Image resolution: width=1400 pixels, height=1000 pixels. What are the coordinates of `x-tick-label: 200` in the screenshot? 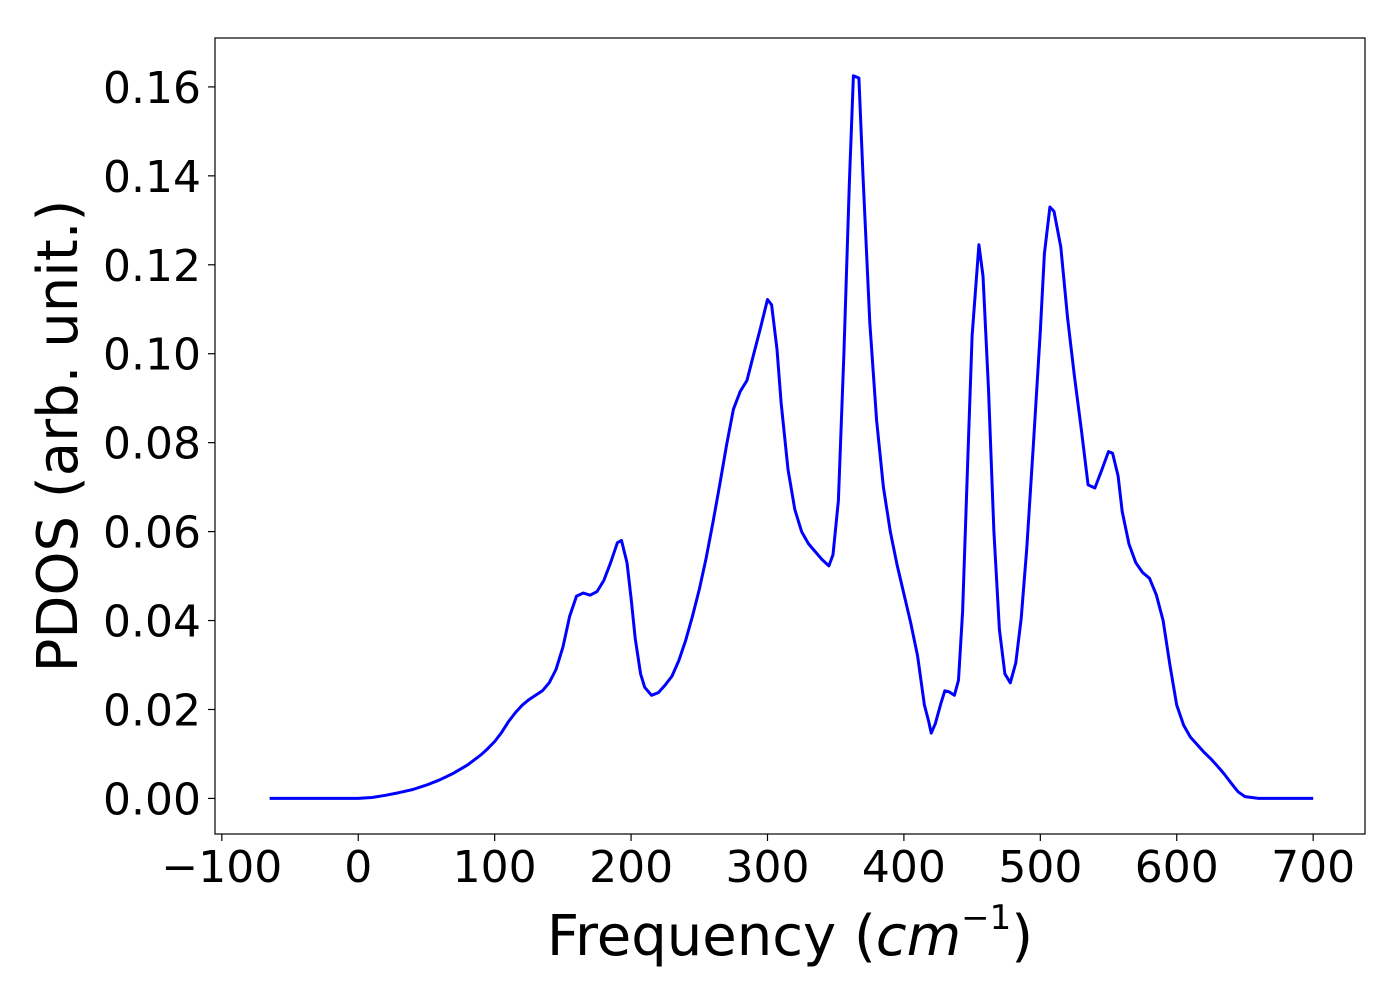 It's located at (631, 867).